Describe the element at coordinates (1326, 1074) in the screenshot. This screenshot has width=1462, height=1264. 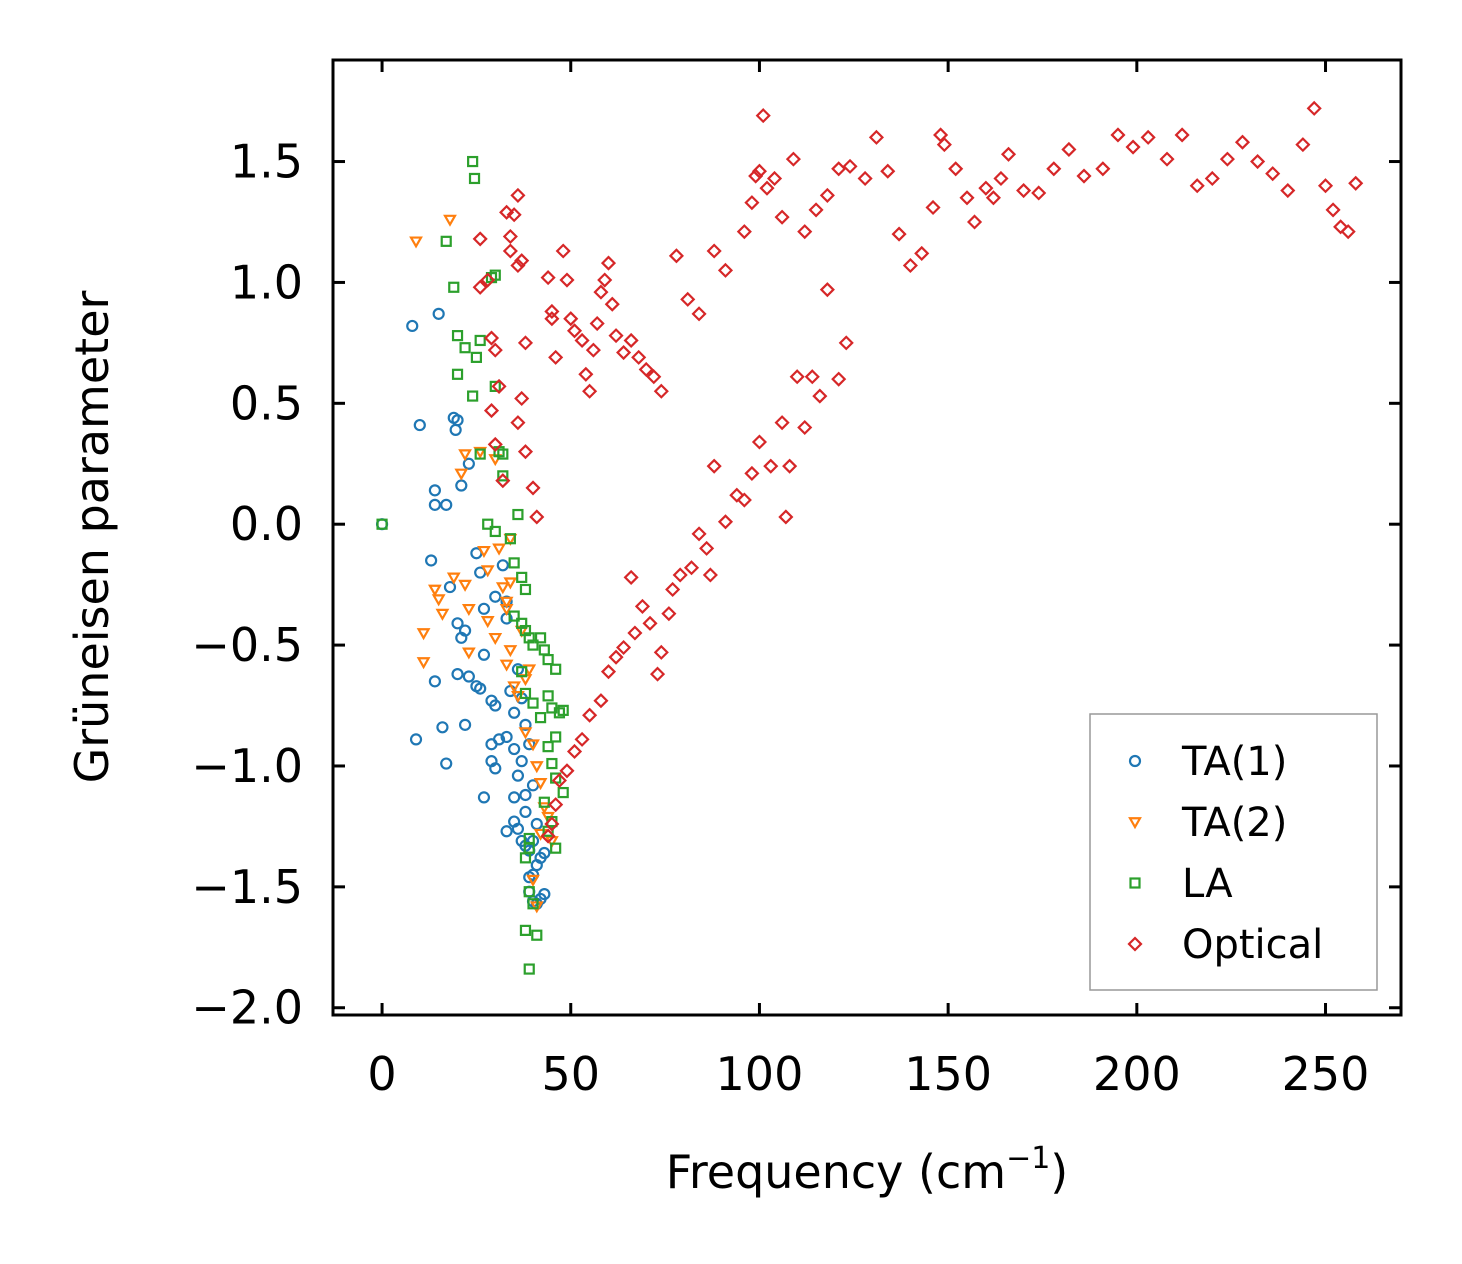
I see `x-tick-label: 250` at that location.